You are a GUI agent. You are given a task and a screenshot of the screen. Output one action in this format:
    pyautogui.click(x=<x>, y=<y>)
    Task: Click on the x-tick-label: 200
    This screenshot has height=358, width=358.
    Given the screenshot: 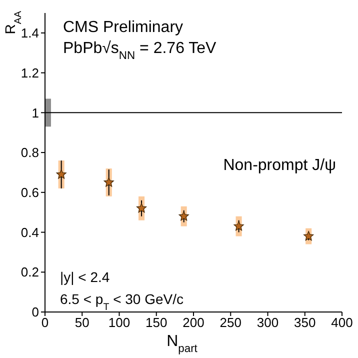 What is the action you would take?
    pyautogui.click(x=193, y=322)
    